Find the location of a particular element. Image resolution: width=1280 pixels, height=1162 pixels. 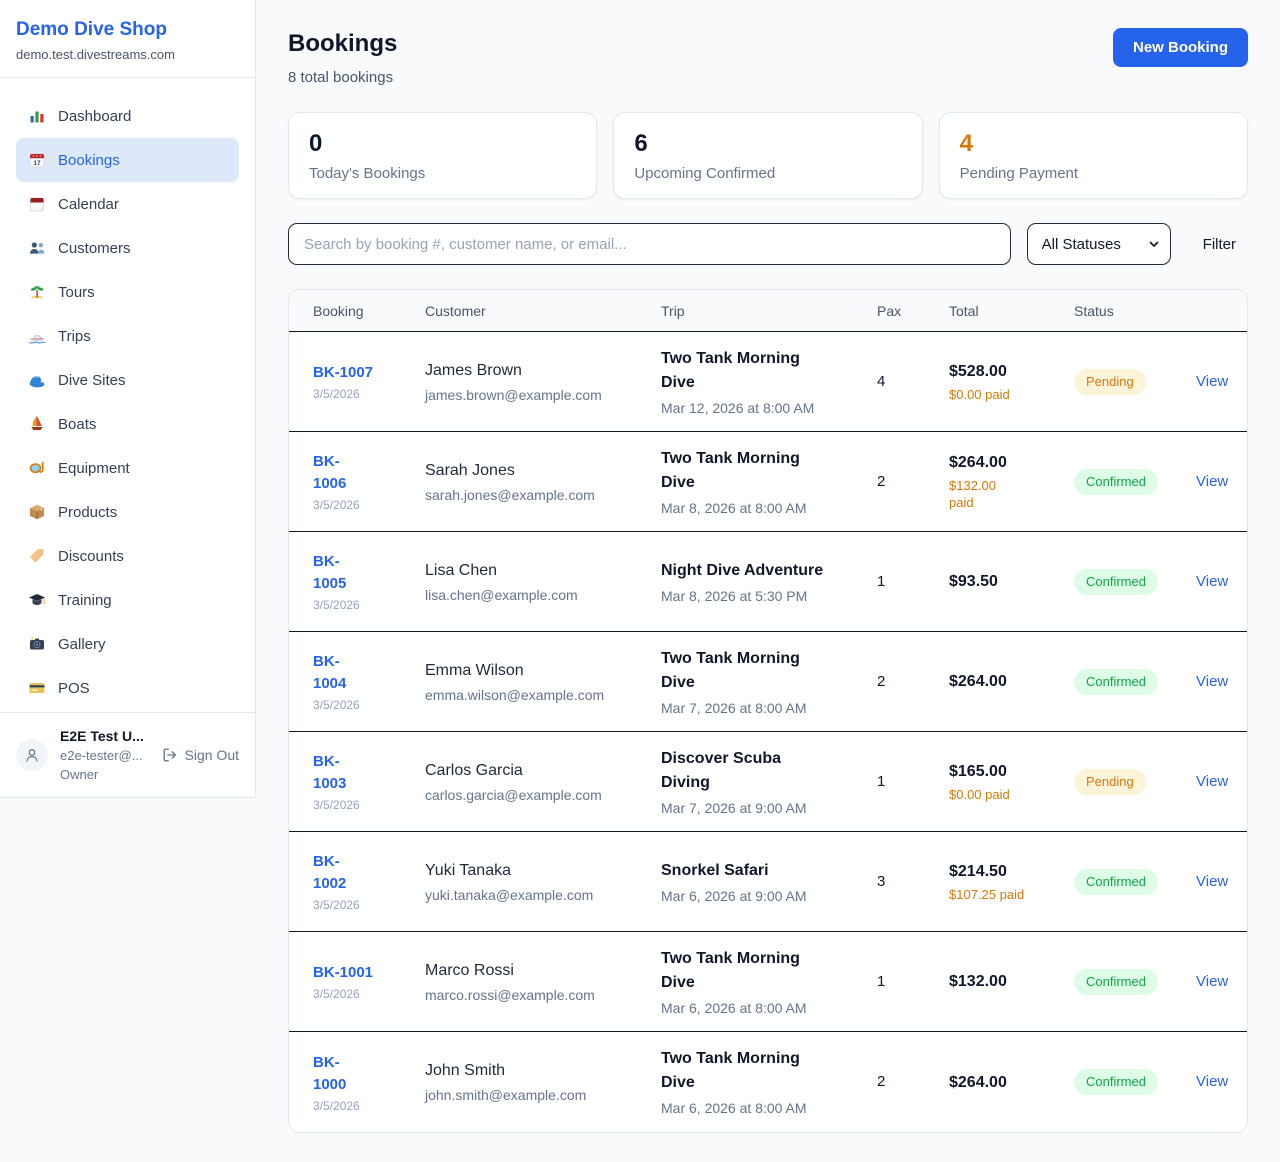

booking-id-link: BK- 1003 is located at coordinates (330, 772).